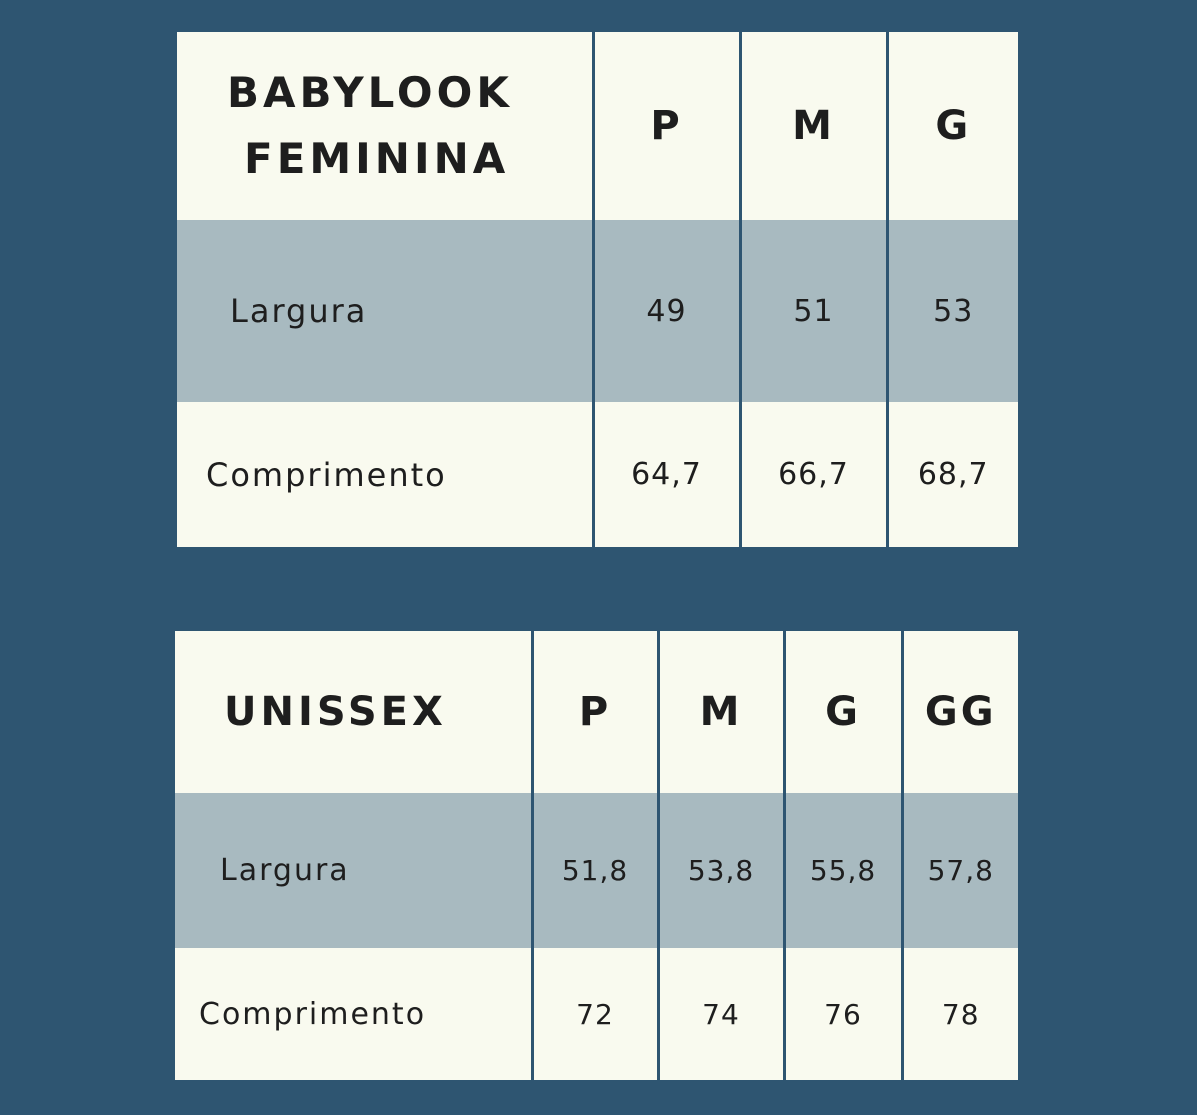 This screenshot has height=1115, width=1197. What do you see at coordinates (951, 474) in the screenshot?
I see `cell-value: 68,7` at bounding box center [951, 474].